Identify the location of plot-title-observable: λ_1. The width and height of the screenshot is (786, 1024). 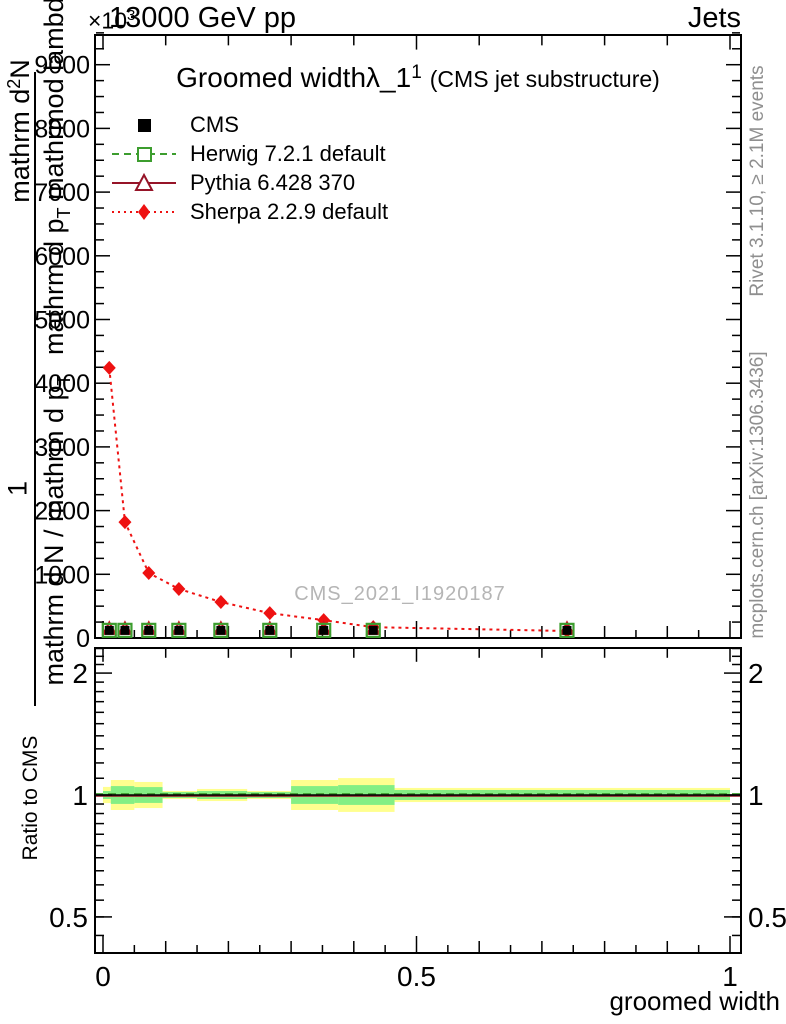
(389, 77).